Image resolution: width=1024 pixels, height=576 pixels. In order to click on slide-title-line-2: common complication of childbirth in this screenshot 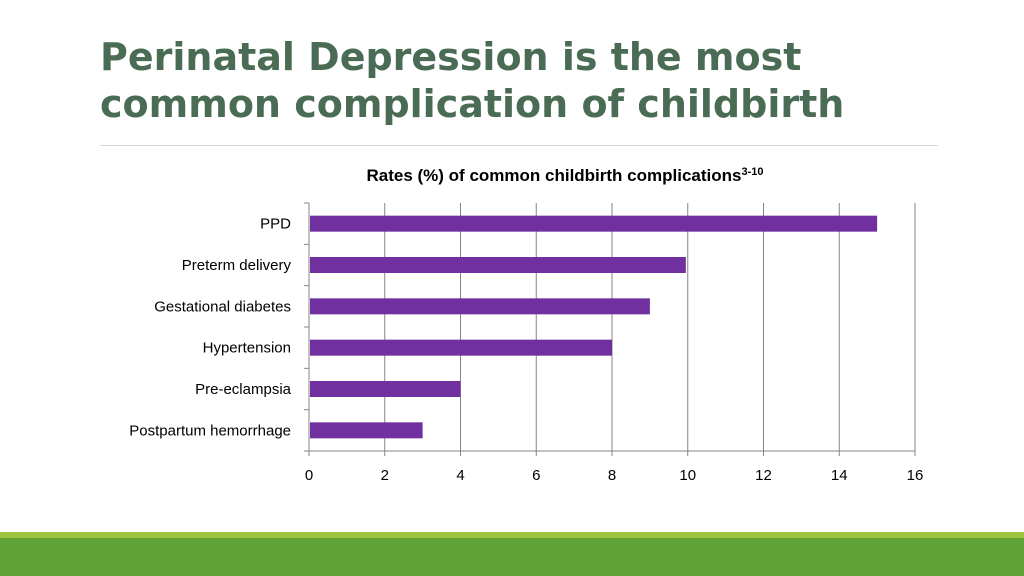, I will do `click(472, 104)`.